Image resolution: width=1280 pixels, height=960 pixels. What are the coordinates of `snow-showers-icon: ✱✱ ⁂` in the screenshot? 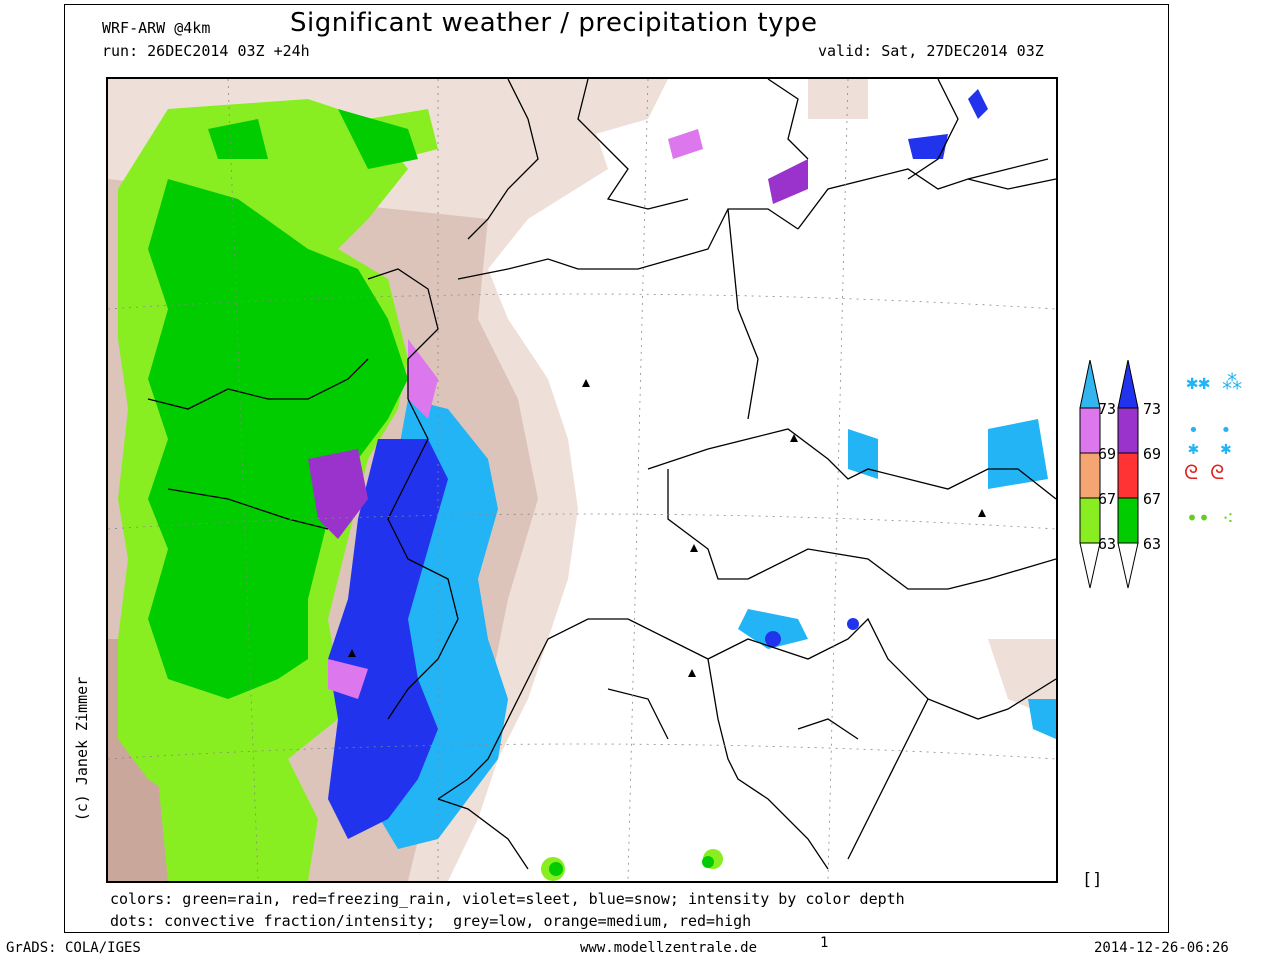 It's located at (1214, 382).